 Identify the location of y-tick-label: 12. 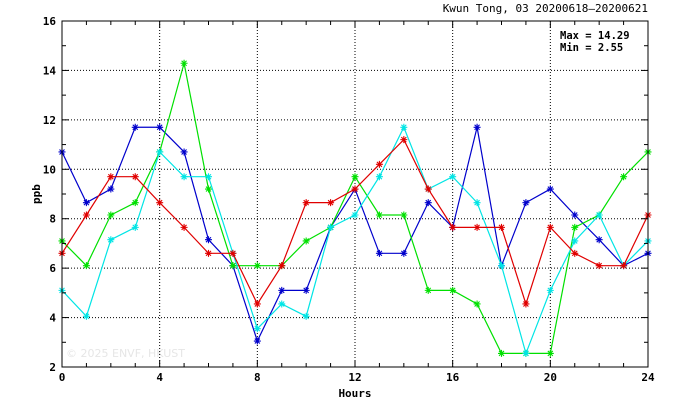
(49, 120).